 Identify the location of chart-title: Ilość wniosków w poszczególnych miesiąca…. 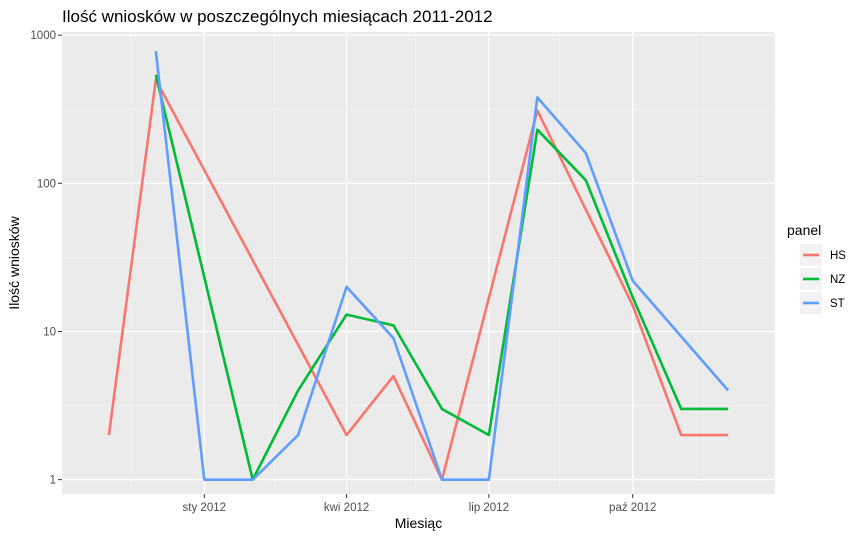
(277, 16).